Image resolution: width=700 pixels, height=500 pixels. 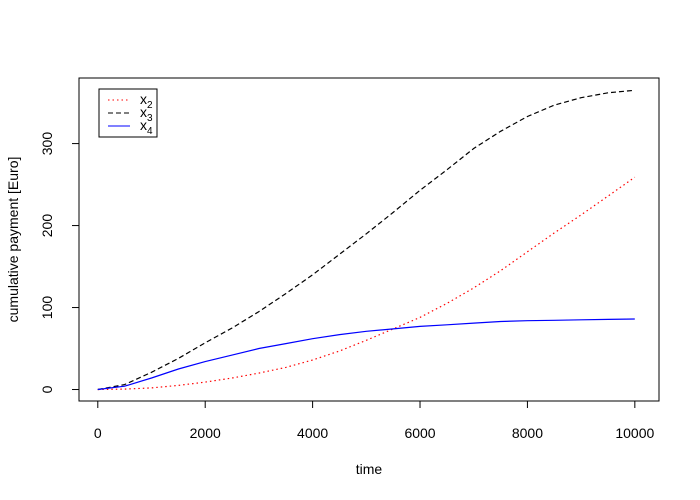 What do you see at coordinates (146, 127) in the screenshot?
I see `legend-label-x4: x4` at bounding box center [146, 127].